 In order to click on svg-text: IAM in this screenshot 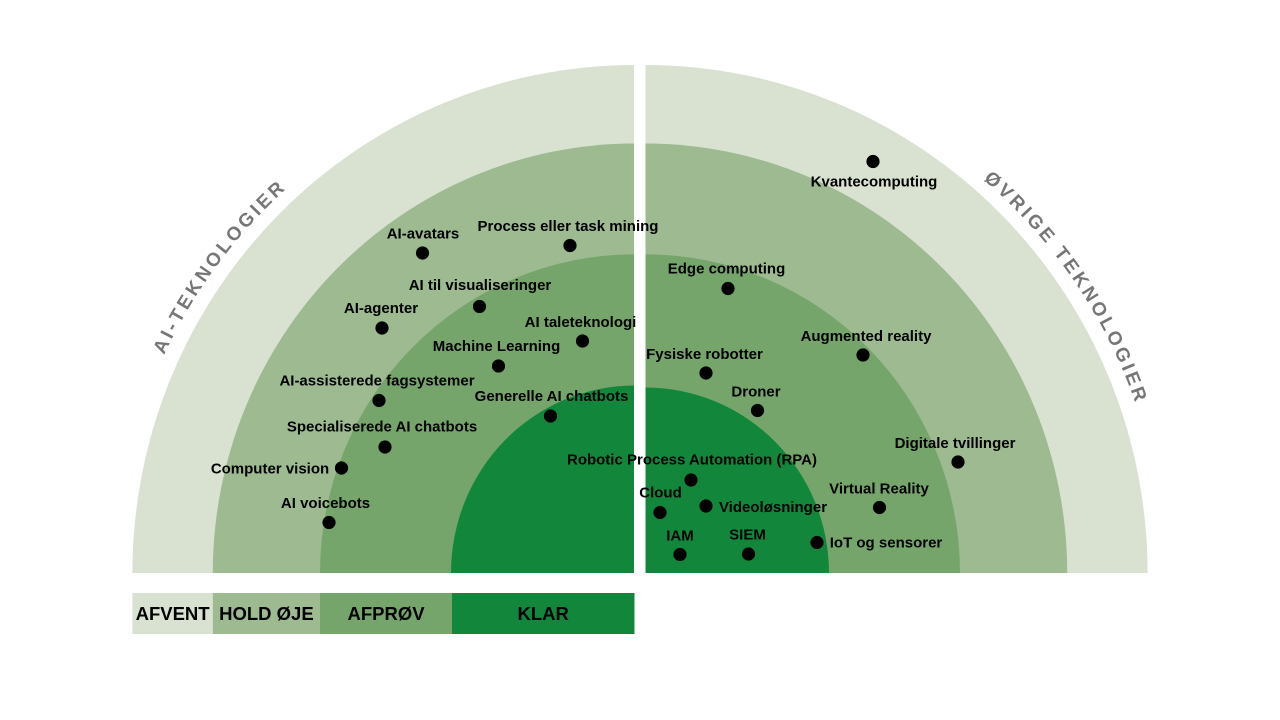, I will do `click(680, 535)`.